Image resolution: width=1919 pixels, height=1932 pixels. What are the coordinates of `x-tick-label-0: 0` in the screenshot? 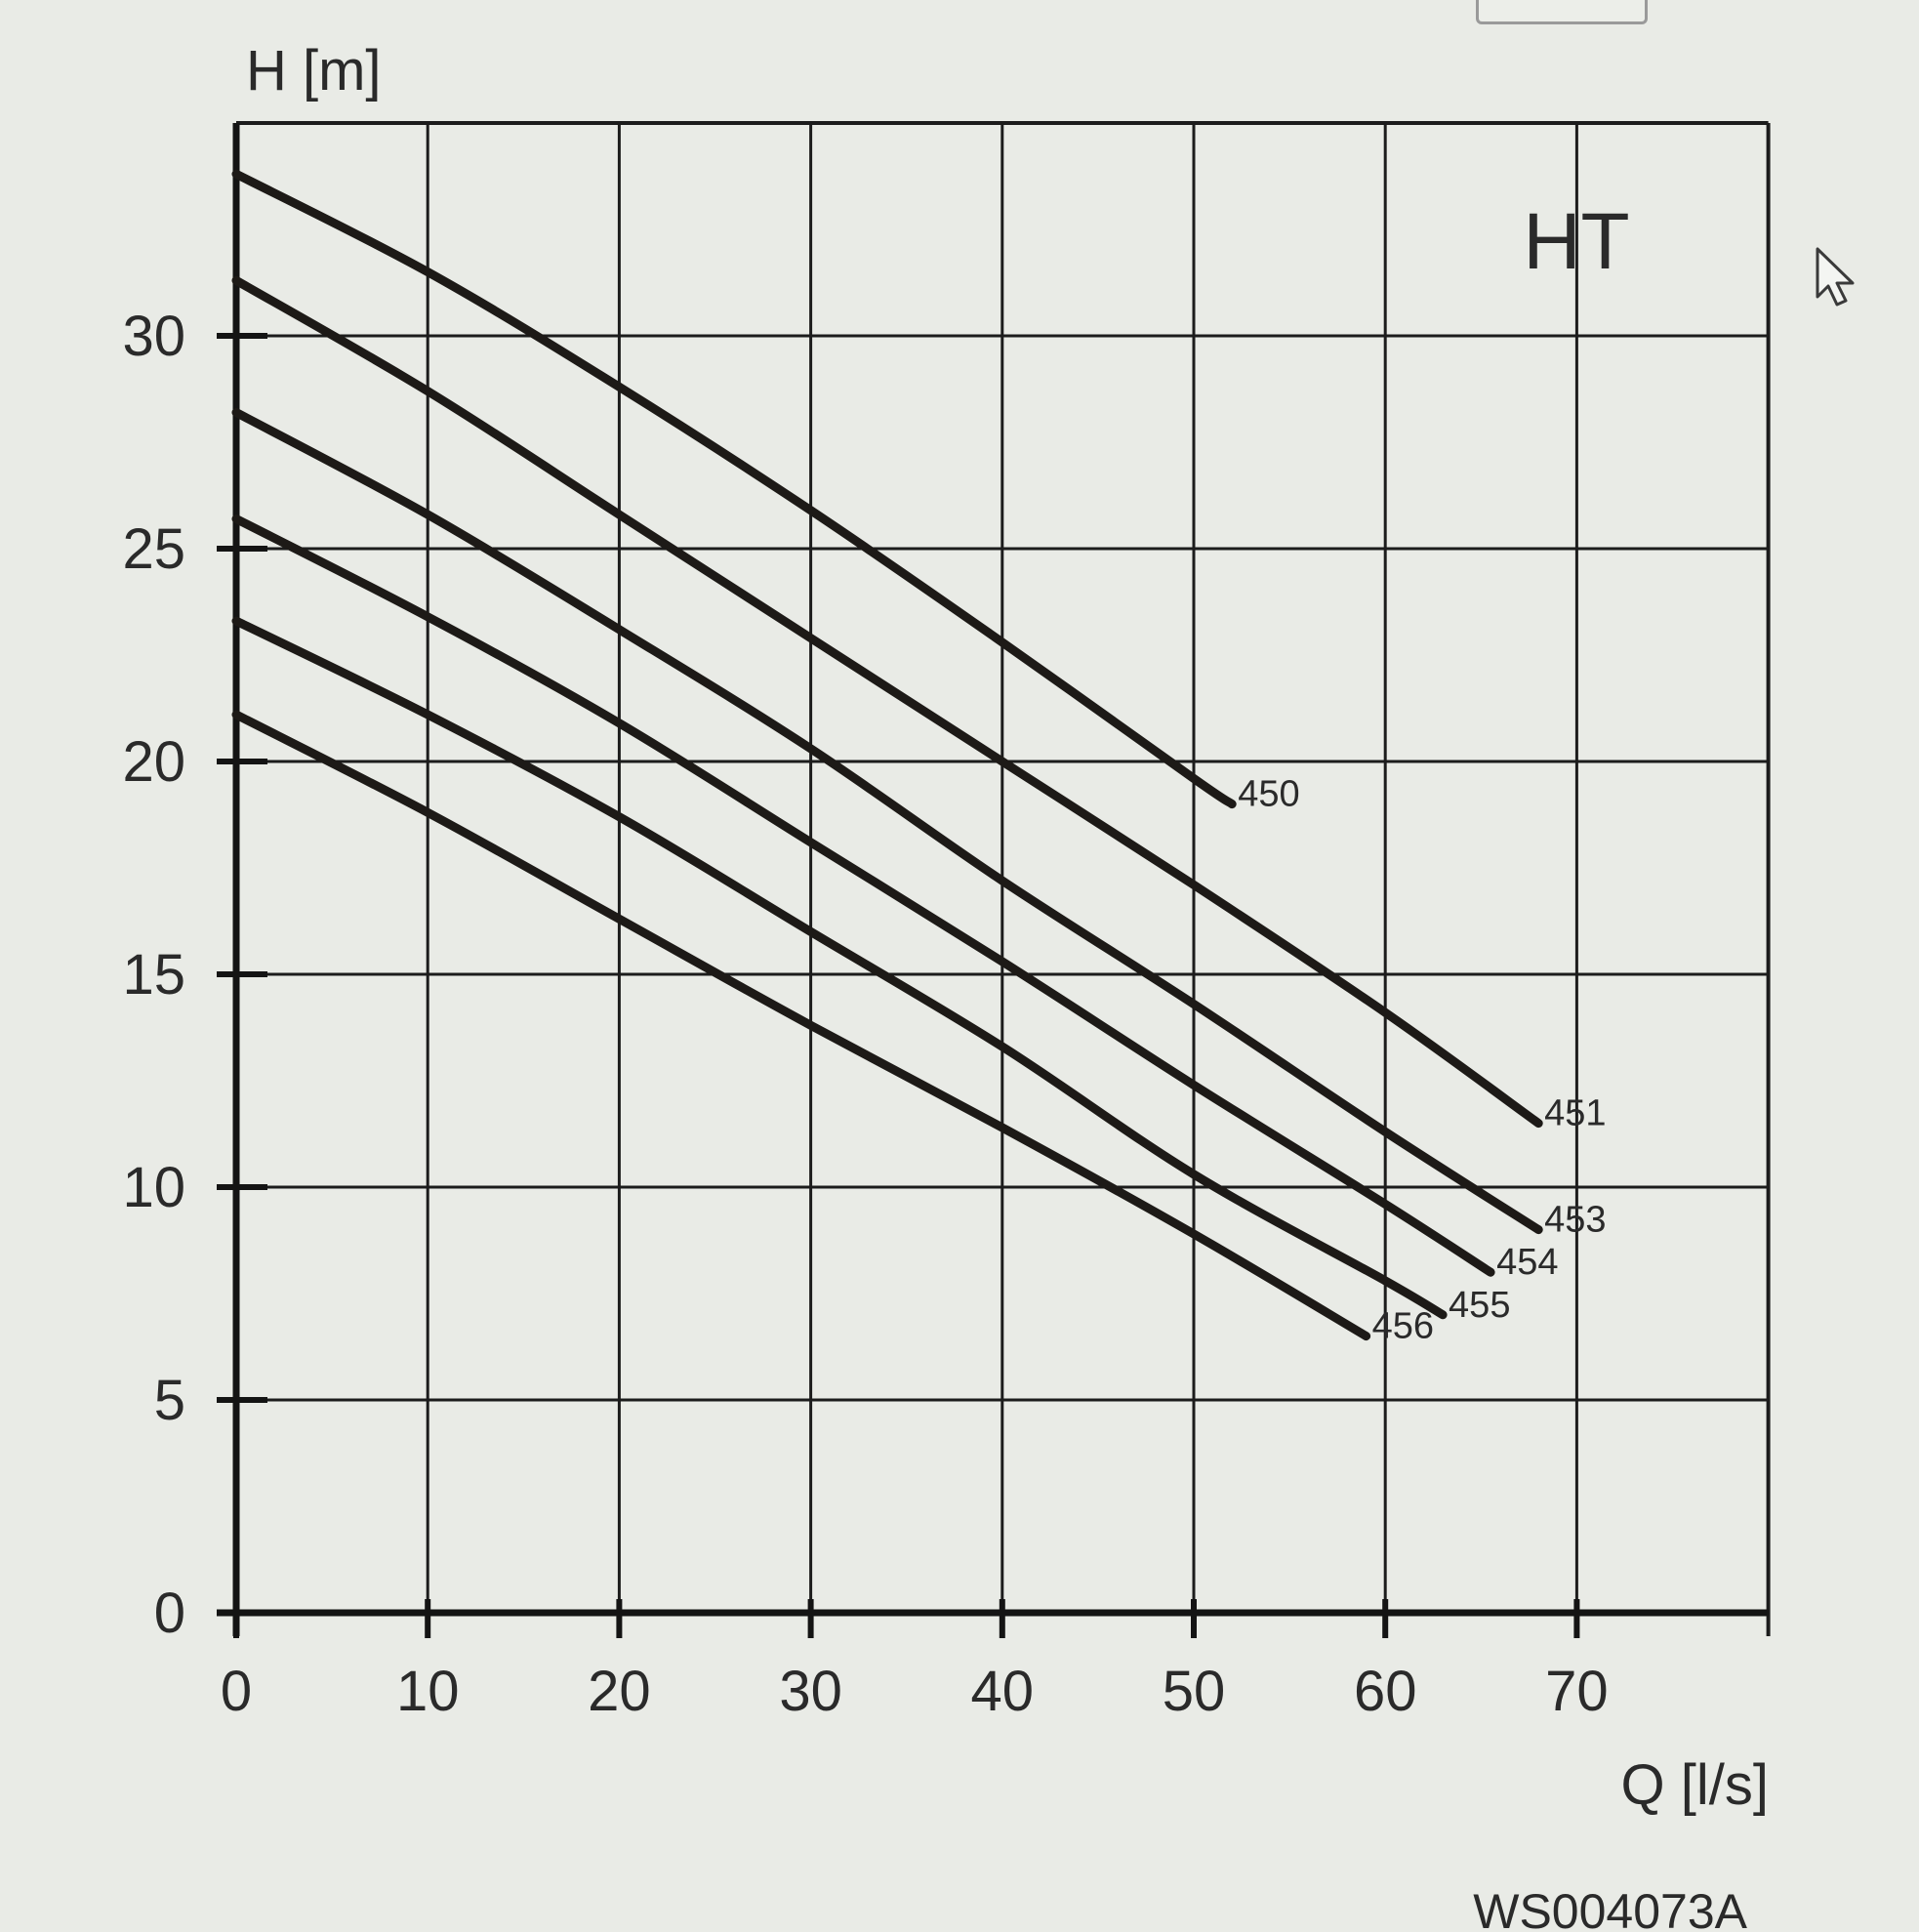 It's located at (236, 1691).